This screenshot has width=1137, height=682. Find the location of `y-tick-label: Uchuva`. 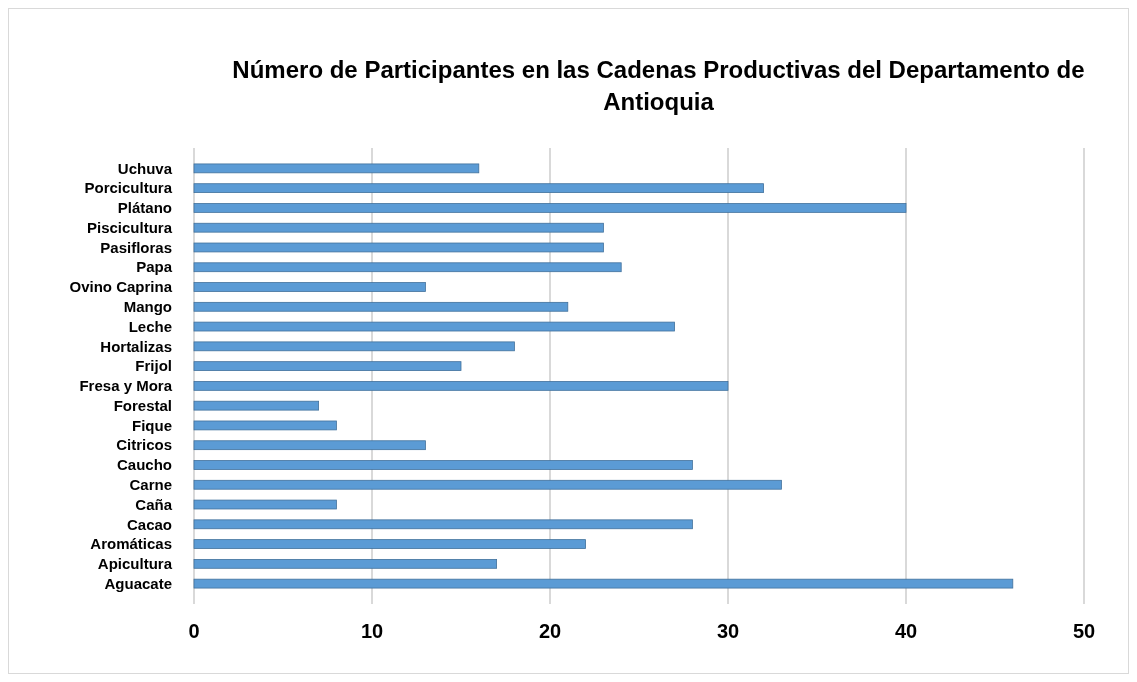

y-tick-label: Uchuva is located at coordinates (145, 168).